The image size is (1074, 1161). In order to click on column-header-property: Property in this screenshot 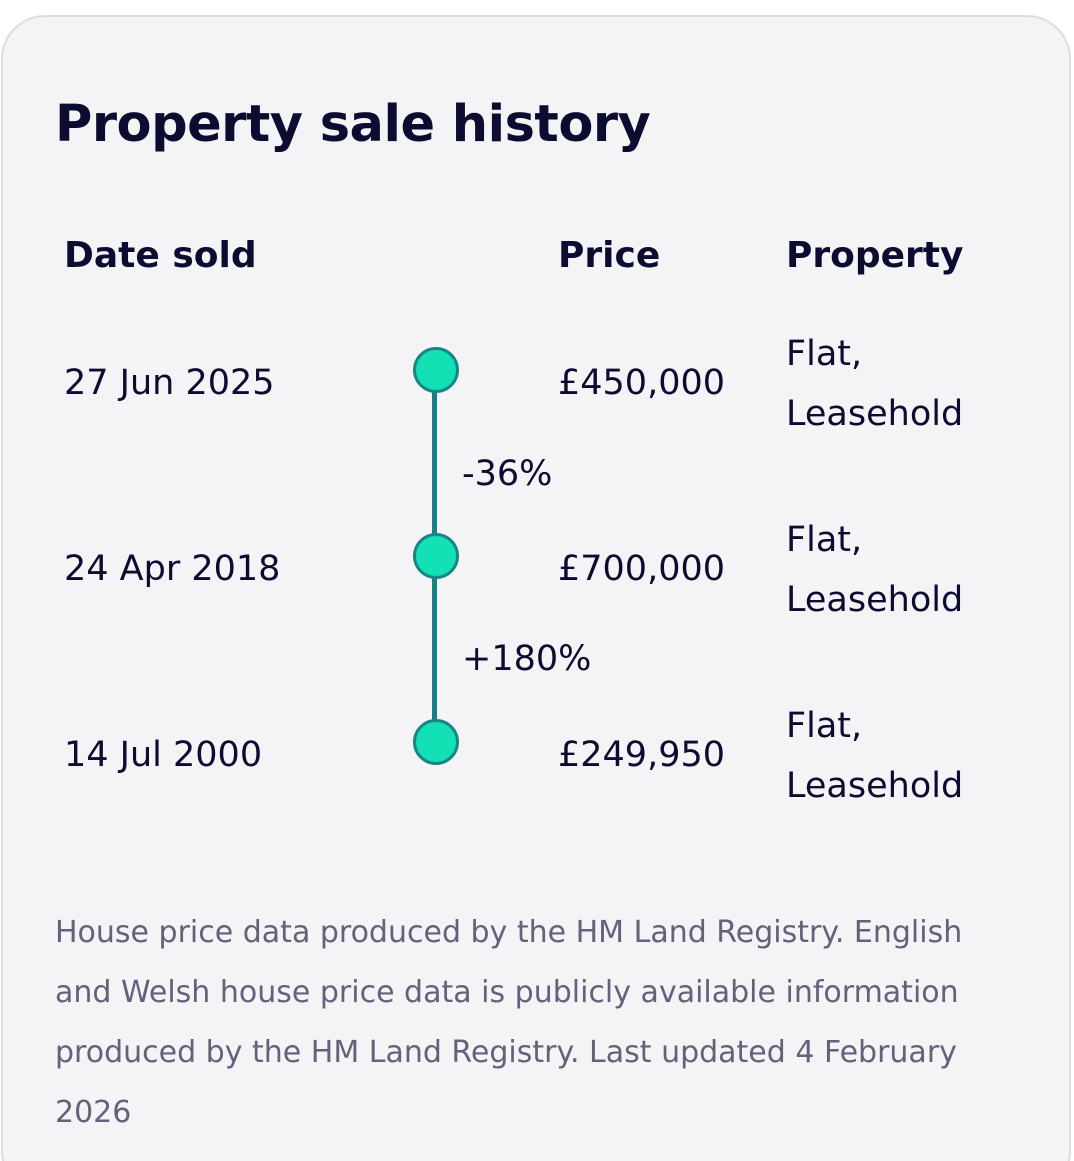, I will do `click(875, 255)`.